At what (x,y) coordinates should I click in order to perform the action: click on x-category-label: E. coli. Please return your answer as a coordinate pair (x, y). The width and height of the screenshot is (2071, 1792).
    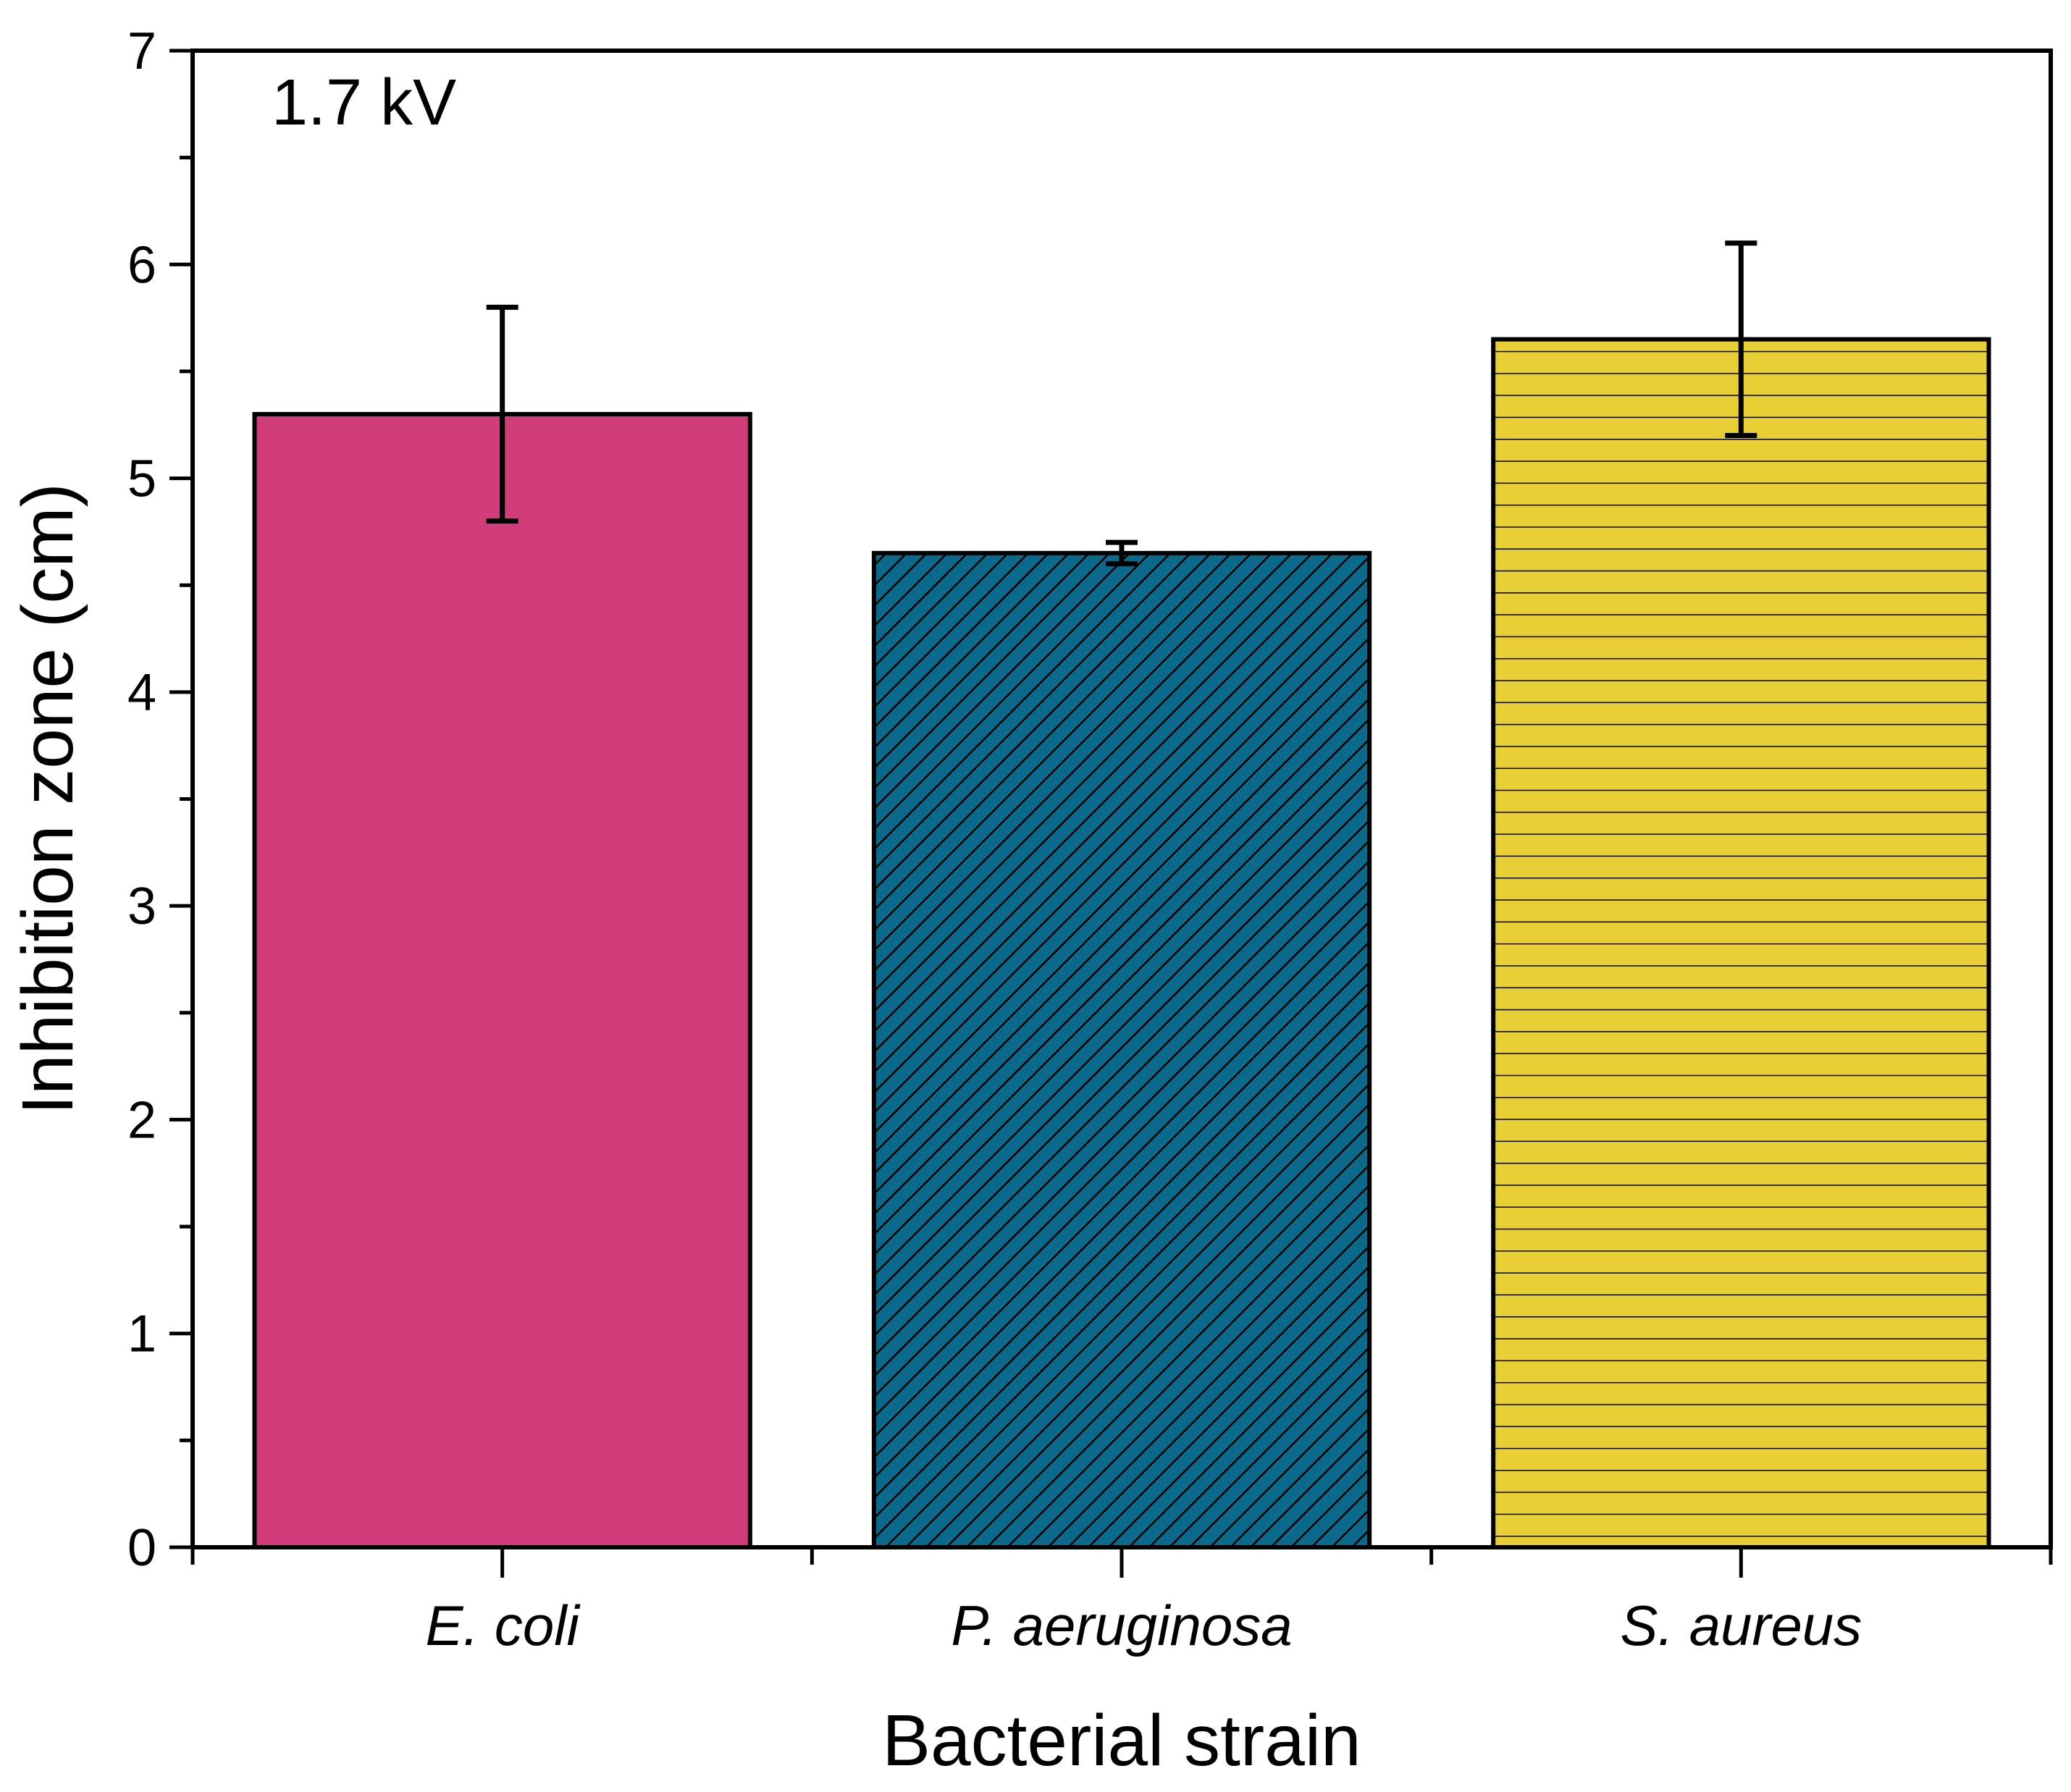
    Looking at the image, I should click on (503, 1625).